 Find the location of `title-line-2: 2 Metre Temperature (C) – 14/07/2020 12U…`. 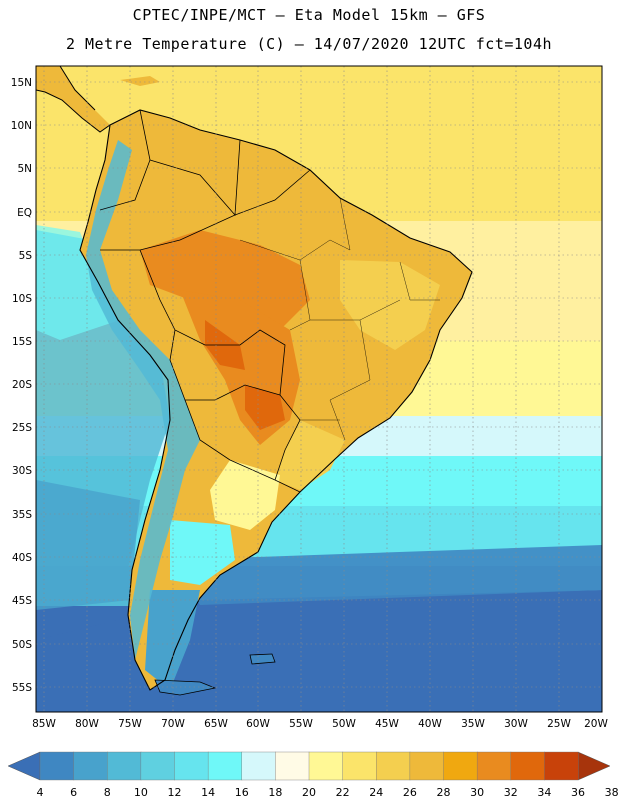

title-line-2: 2 Metre Temperature (C) – 14/07/2020 12U… is located at coordinates (309, 44).